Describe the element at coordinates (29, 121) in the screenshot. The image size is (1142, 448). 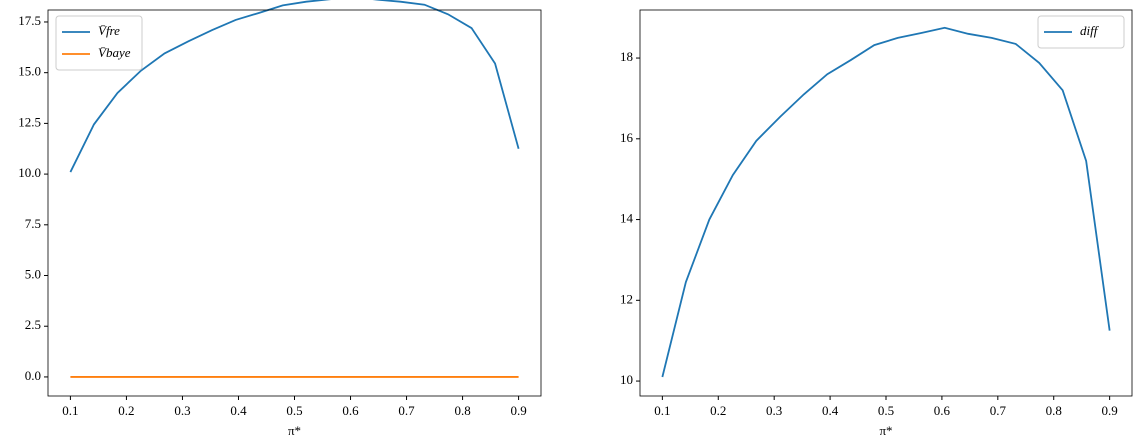
I see `y-tick-label: 12.5` at that location.